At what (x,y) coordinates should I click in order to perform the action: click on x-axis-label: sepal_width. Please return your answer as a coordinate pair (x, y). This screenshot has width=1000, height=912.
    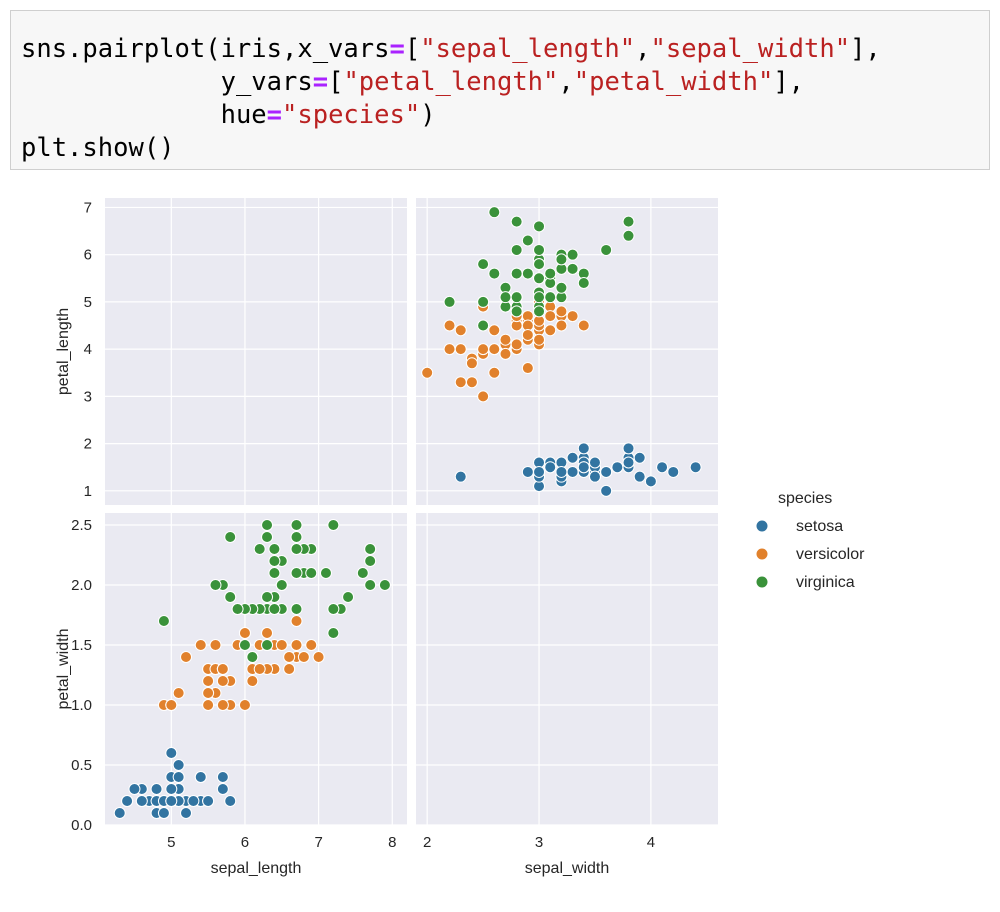
    Looking at the image, I should click on (567, 868).